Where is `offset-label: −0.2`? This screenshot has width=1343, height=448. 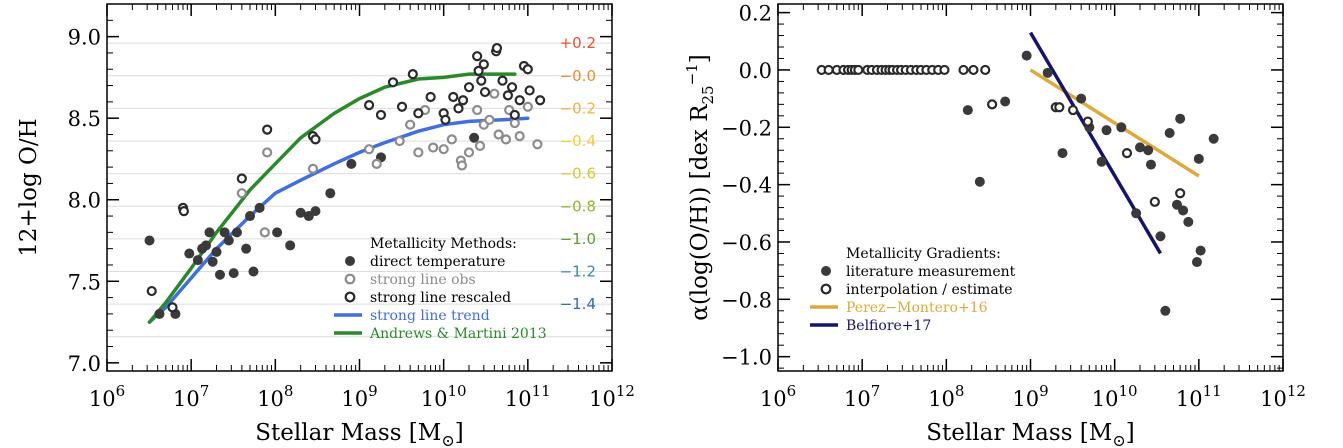 offset-label: −0.2 is located at coordinates (578, 108).